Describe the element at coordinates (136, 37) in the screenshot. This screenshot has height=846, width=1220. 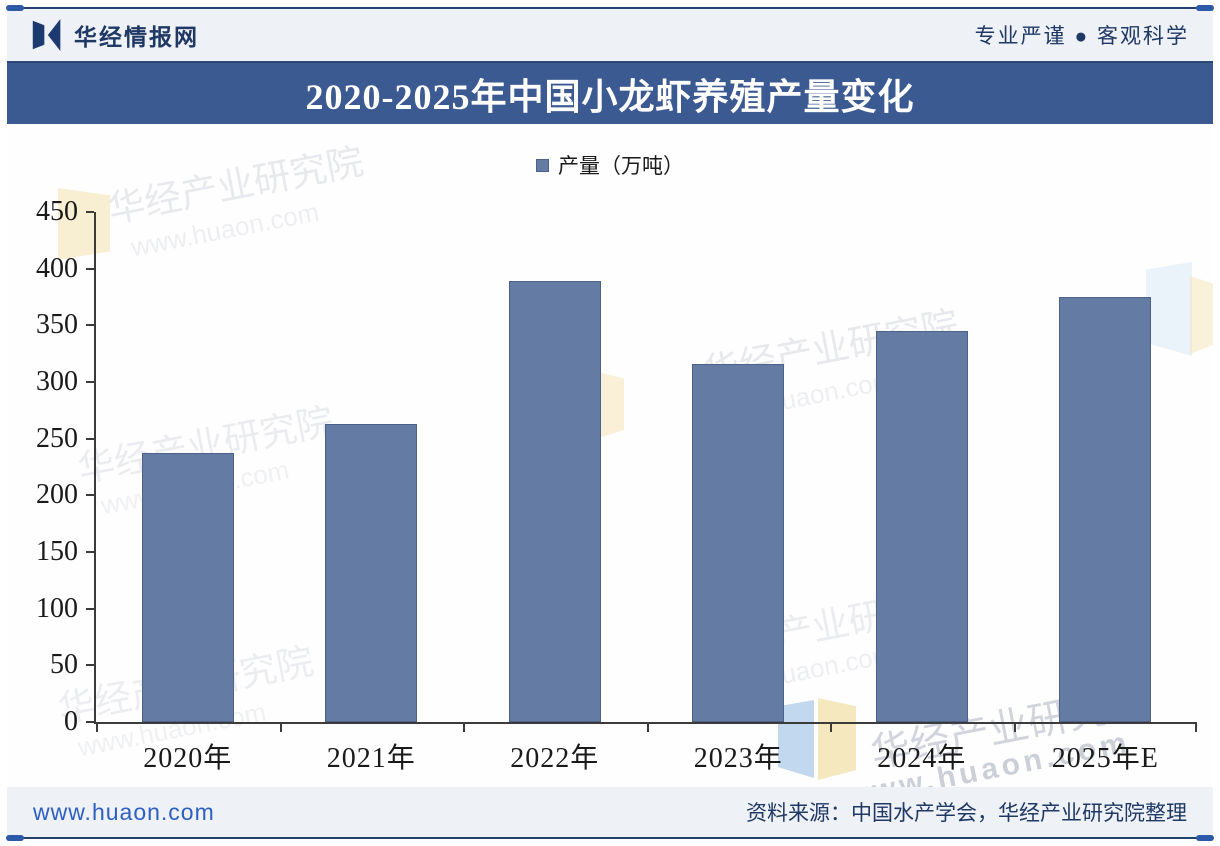
I see `brand-name: 华经情报网` at that location.